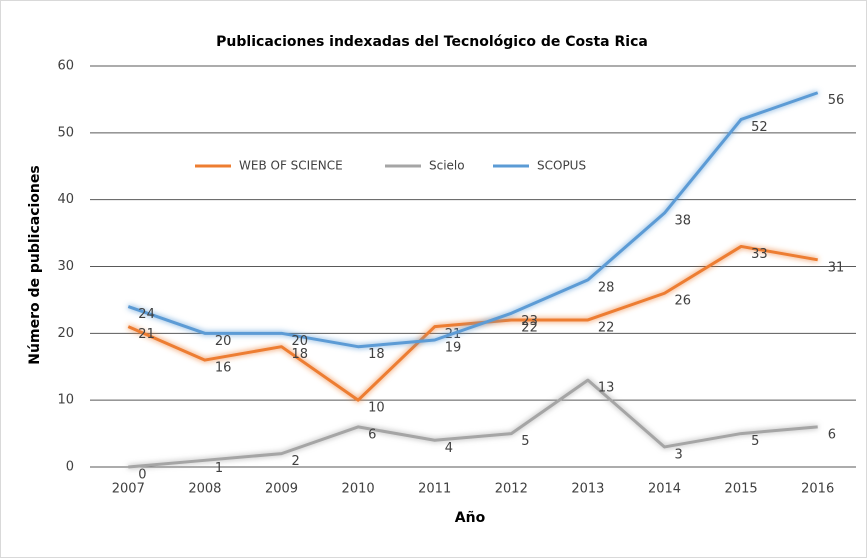 This screenshot has width=867, height=558. I want to click on y-tick-label: 50, so click(65, 132).